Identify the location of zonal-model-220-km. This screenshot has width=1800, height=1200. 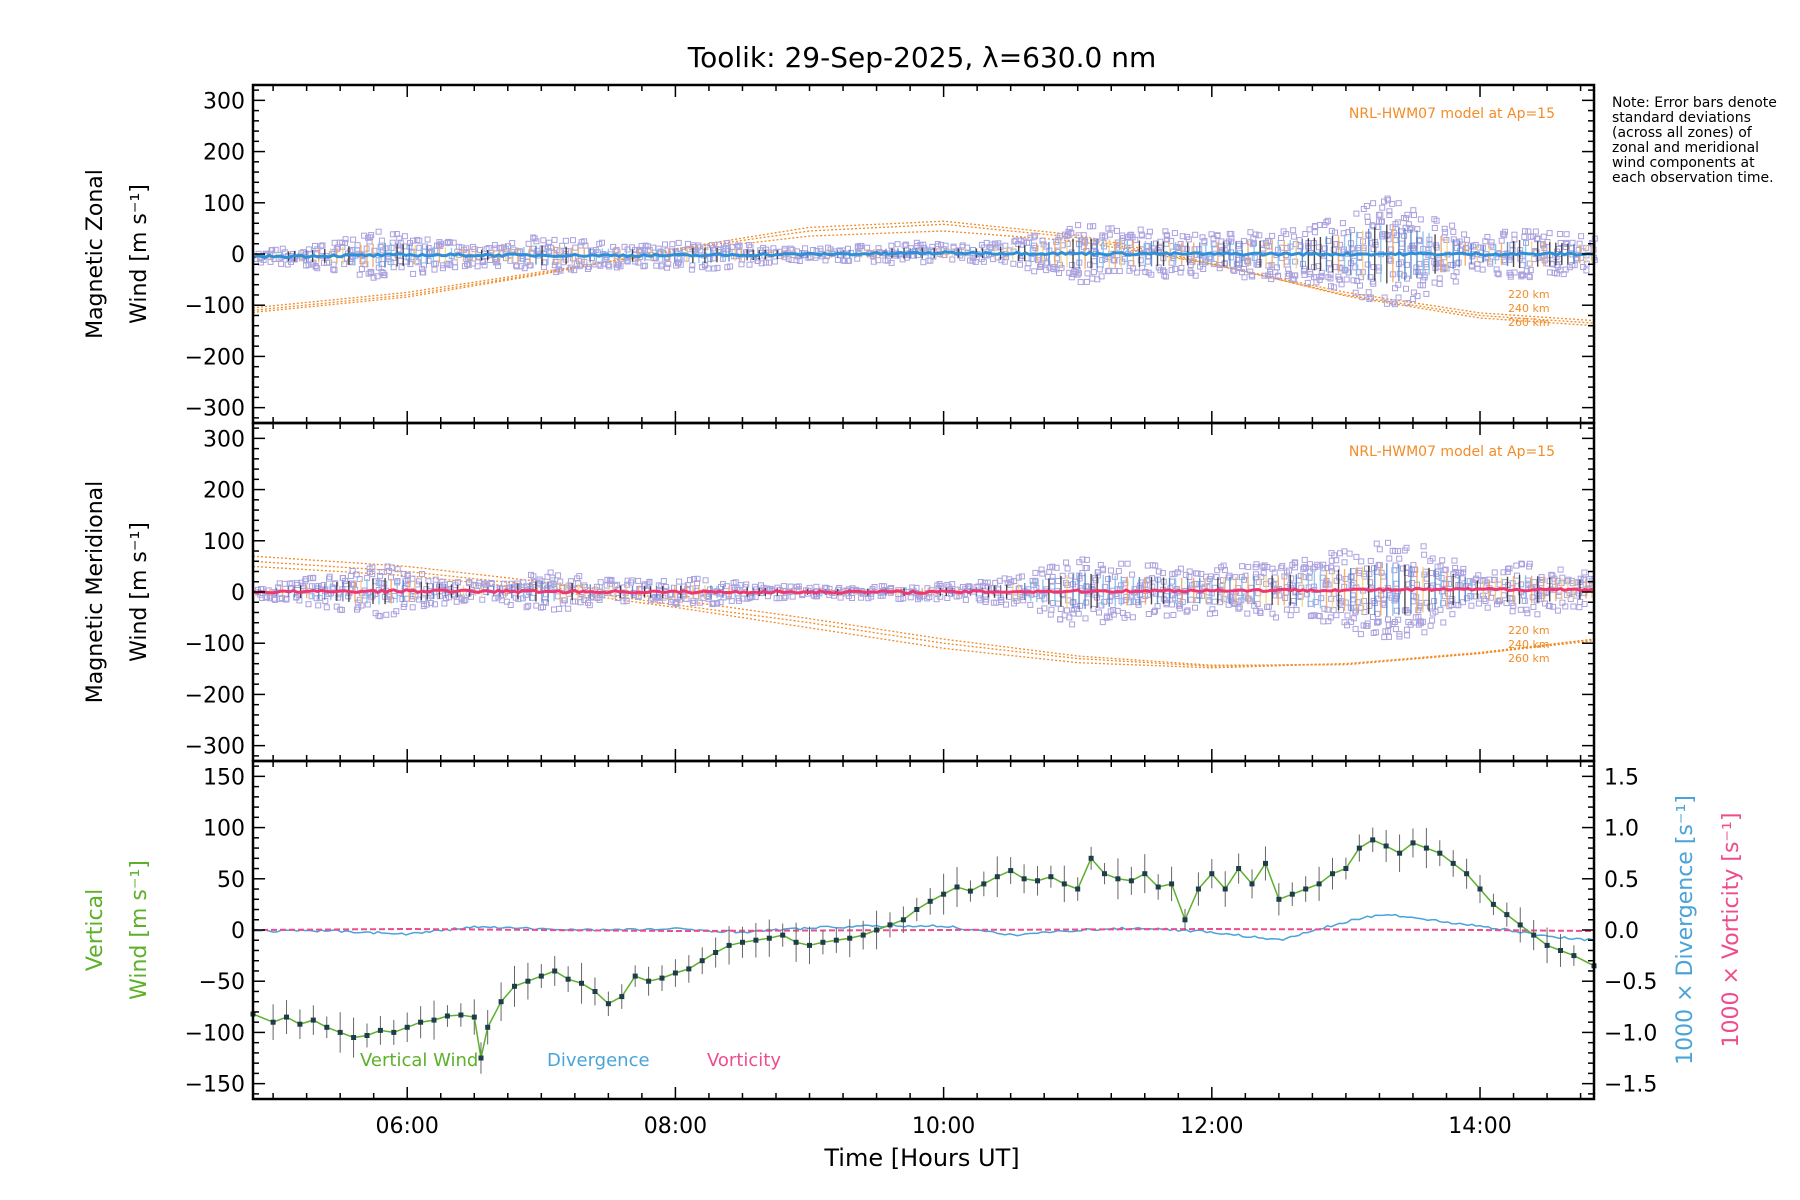
(923, 276).